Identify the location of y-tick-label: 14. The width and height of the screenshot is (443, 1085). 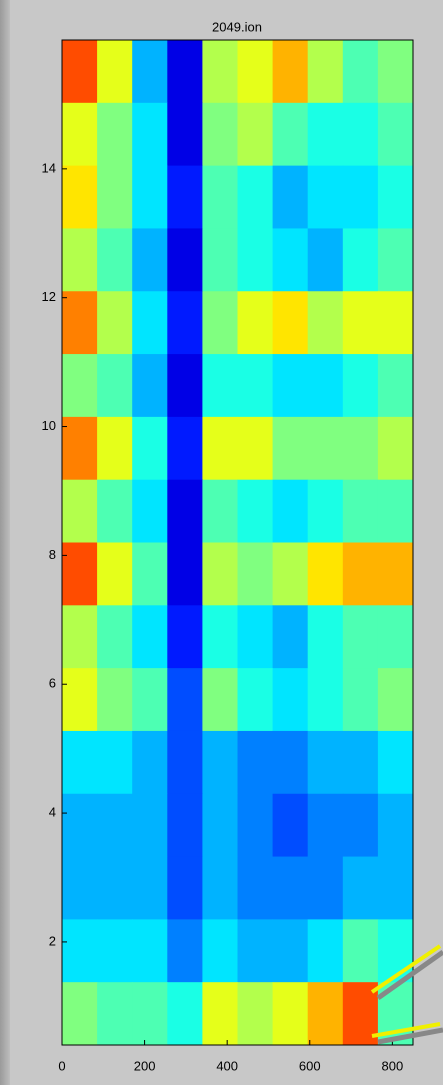
(49, 167).